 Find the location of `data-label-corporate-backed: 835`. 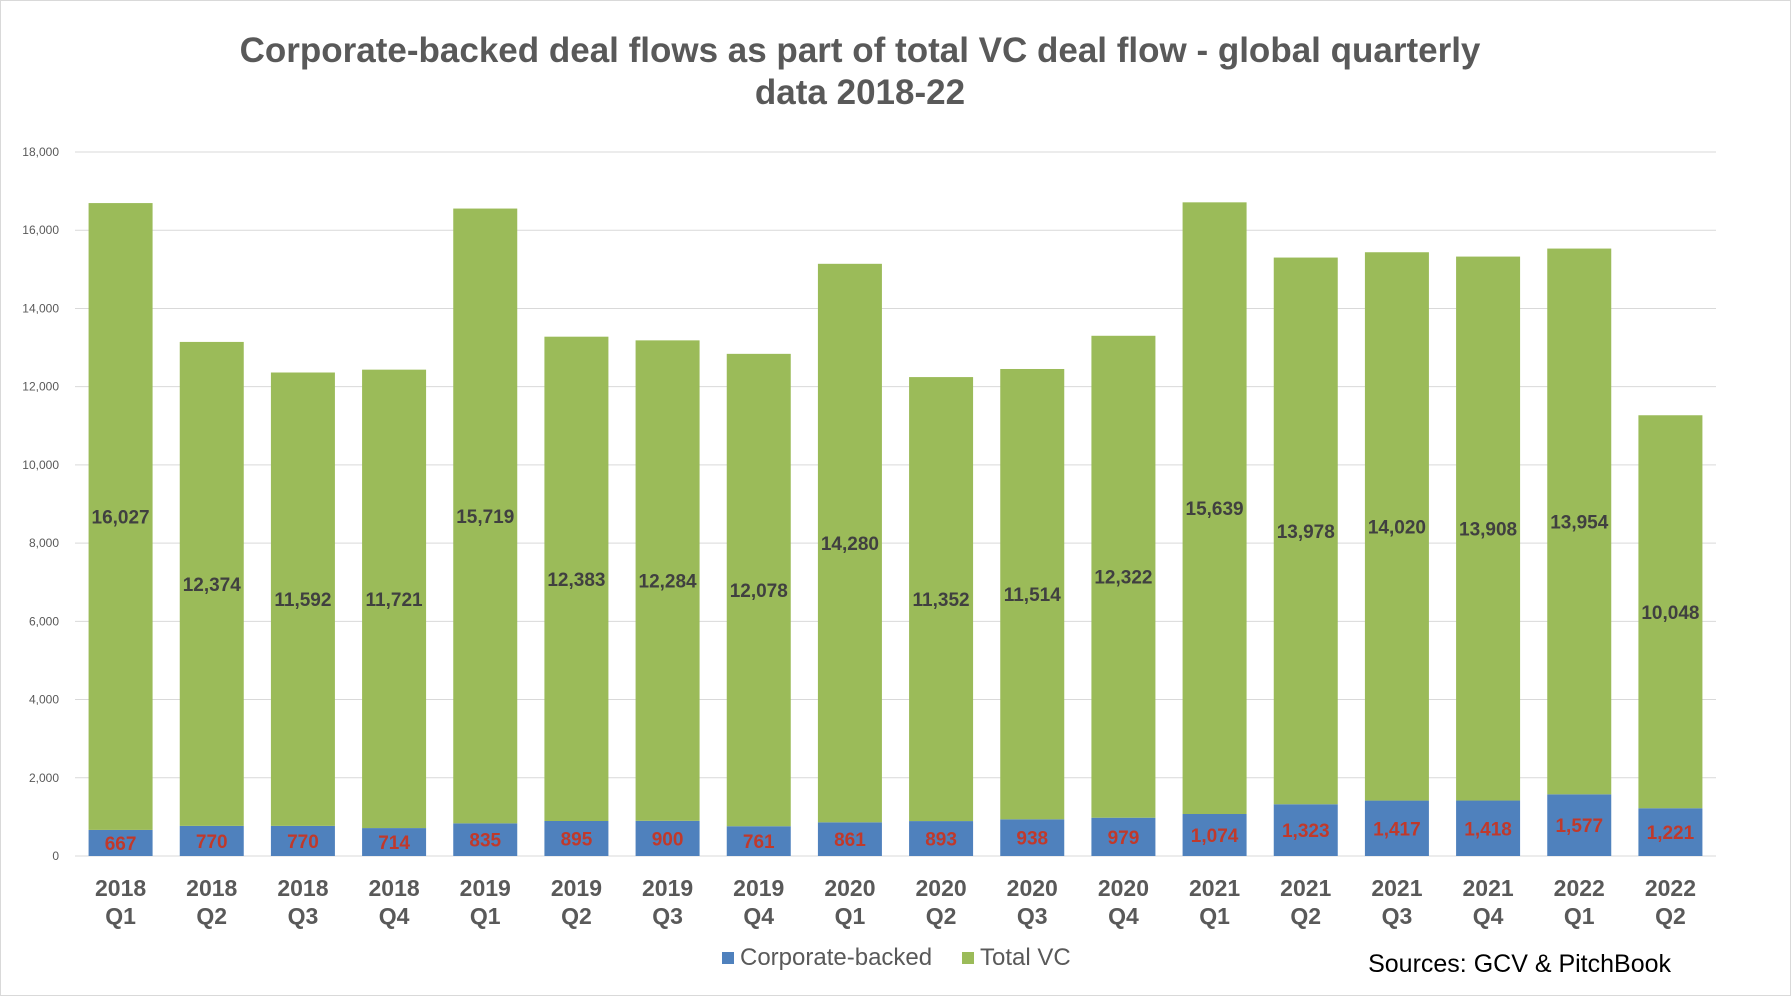

data-label-corporate-backed: 835 is located at coordinates (485, 841).